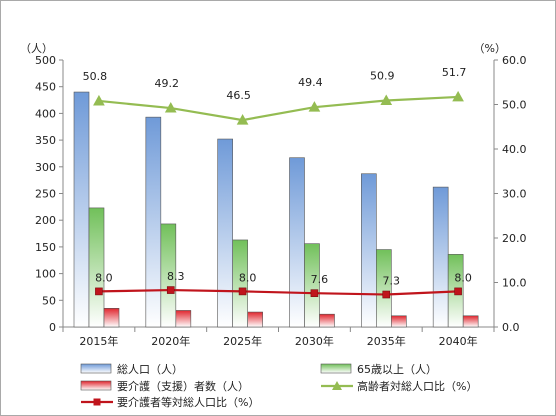  I want to click on data-label: 50.9, so click(382, 75).